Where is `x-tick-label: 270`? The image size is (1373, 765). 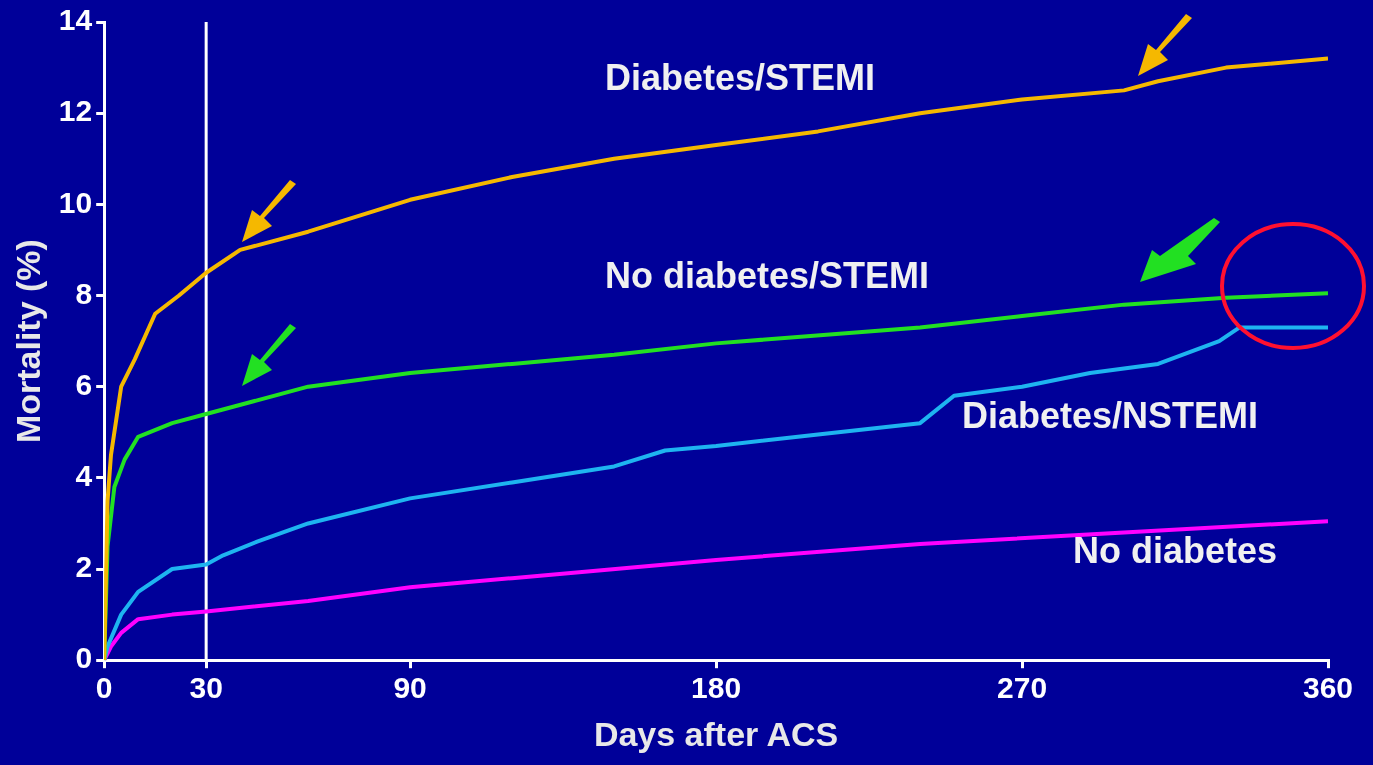
x-tick-label: 270 is located at coordinates (1022, 688).